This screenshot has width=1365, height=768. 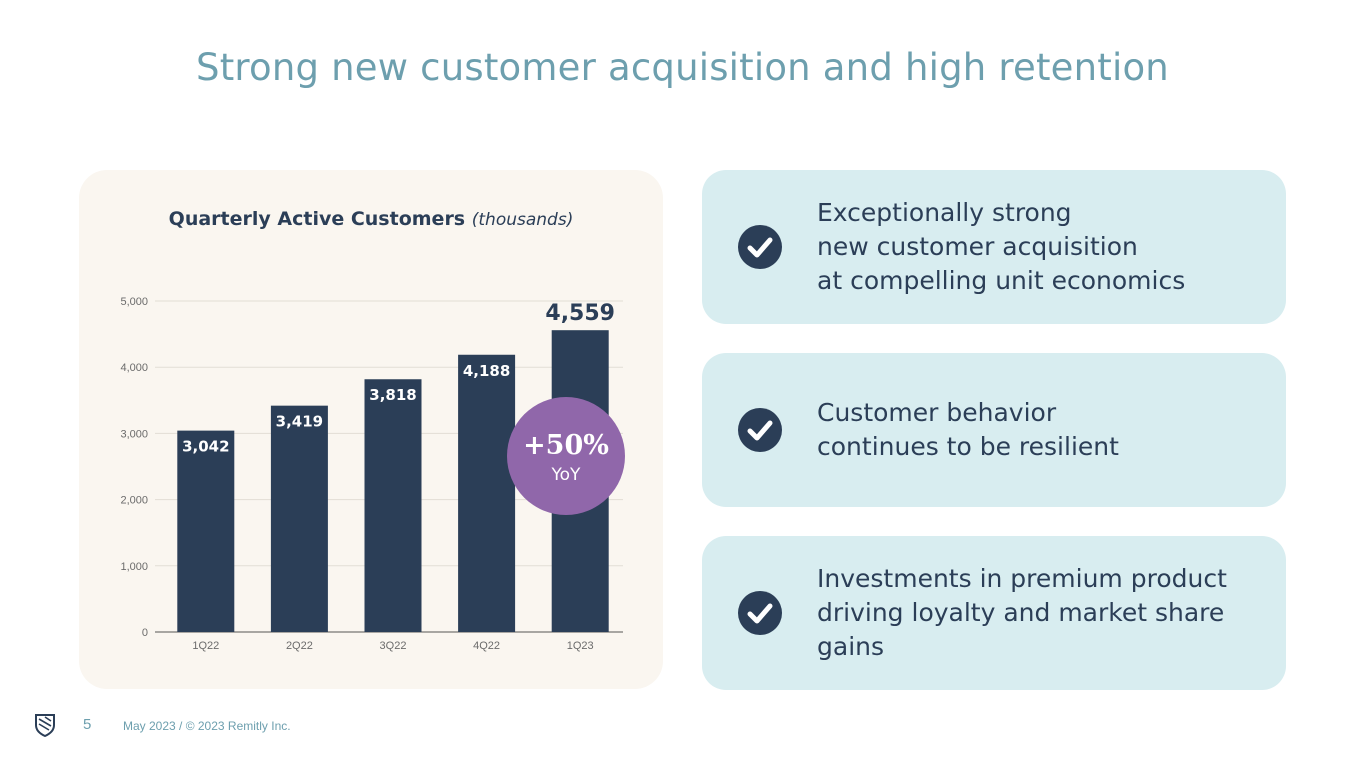 What do you see at coordinates (392, 395) in the screenshot?
I see `data-label: 3,818` at bounding box center [392, 395].